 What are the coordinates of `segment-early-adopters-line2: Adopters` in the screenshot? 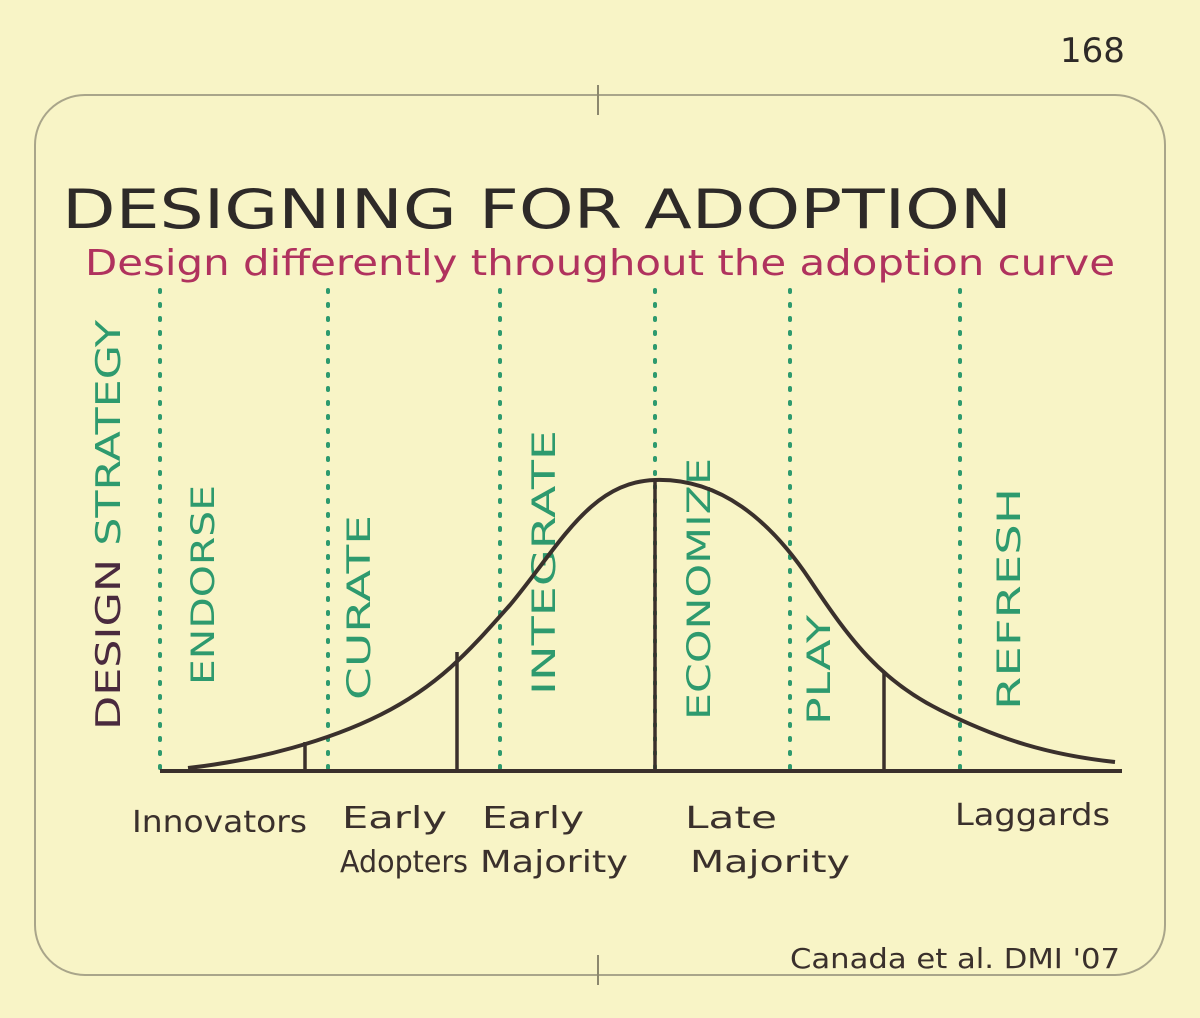 It's located at (404, 862).